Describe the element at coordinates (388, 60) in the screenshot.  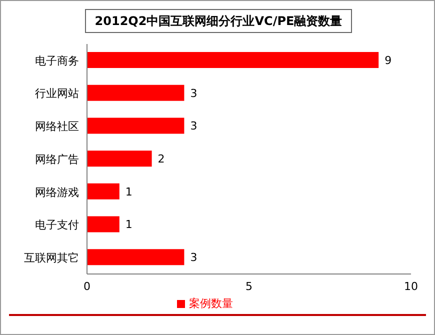
I see `data-label: 9` at that location.